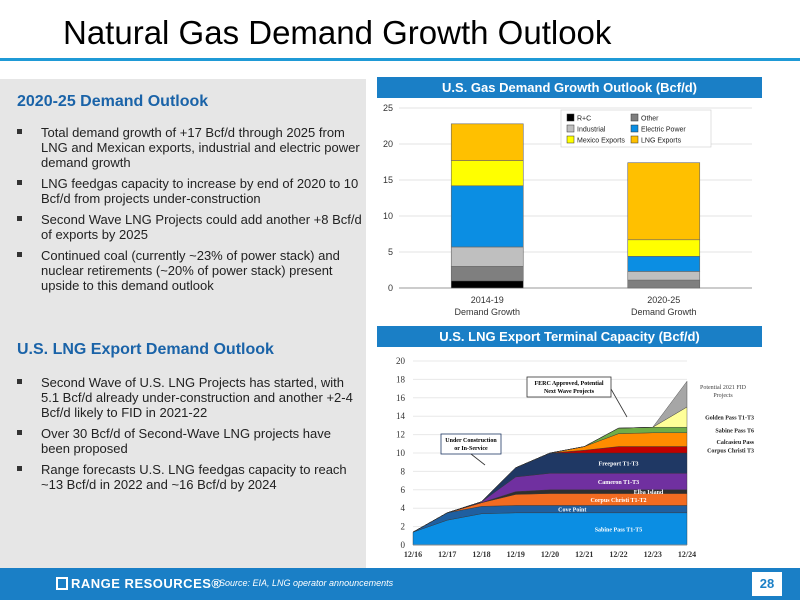 Image resolution: width=800 pixels, height=600 pixels. Describe the element at coordinates (661, 141) in the screenshot. I see `legend-label: LNG Exports` at that location.